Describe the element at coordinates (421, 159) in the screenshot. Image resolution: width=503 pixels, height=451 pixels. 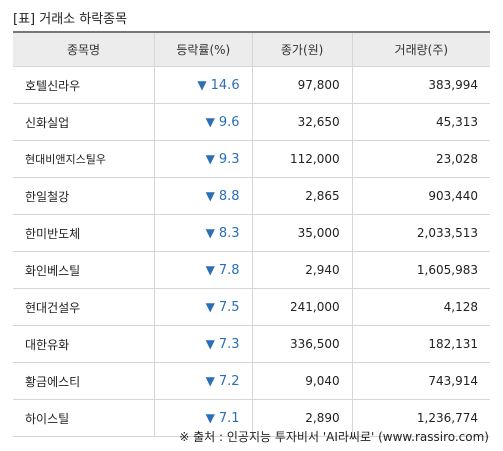
I see `trade-volume: 23,028` at that location.